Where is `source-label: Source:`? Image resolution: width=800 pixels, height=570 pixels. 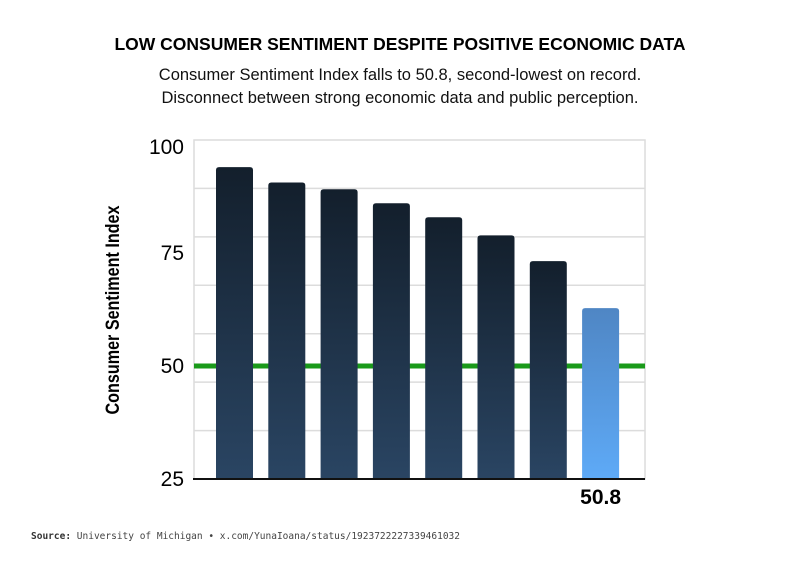 source-label: Source: is located at coordinates (51, 536).